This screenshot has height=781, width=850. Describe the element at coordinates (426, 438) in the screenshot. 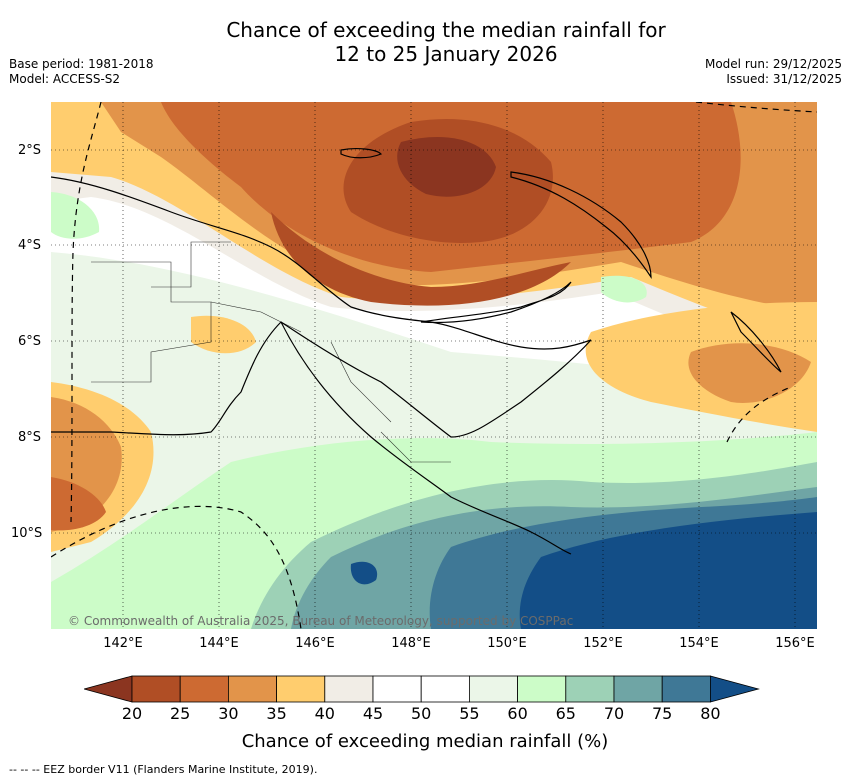

I see `coastline-south-coast` at that location.